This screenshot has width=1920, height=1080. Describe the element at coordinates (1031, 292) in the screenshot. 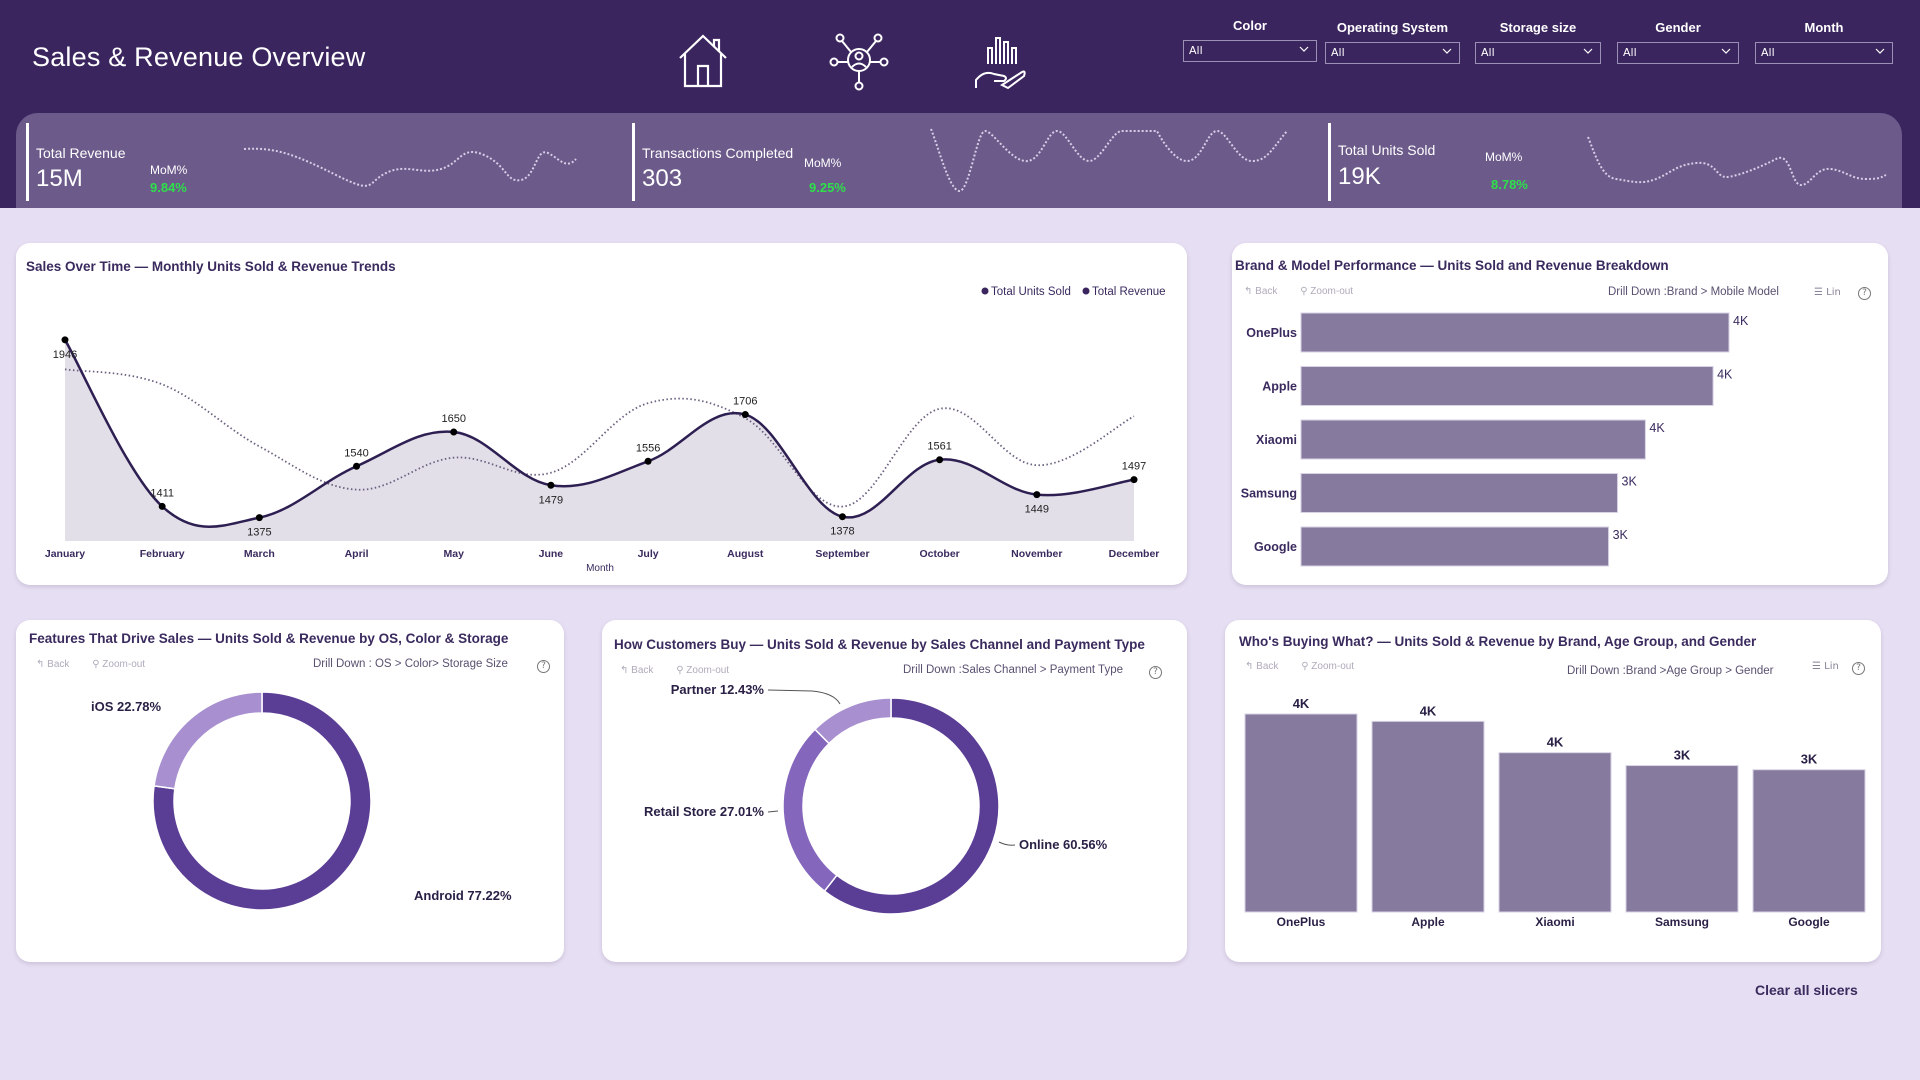

I see `legend-units: Total Units Sold` at that location.